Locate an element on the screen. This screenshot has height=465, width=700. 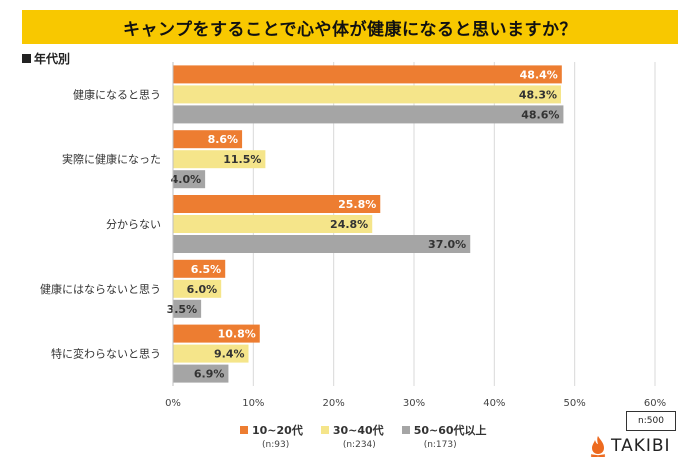
bar-4-s2 is located at coordinates (197, 288).